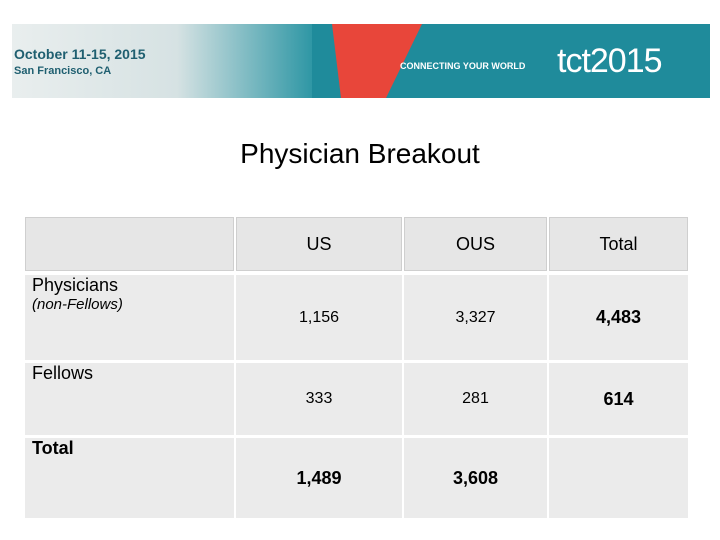  What do you see at coordinates (162, 61) in the screenshot?
I see `banner-photo` at bounding box center [162, 61].